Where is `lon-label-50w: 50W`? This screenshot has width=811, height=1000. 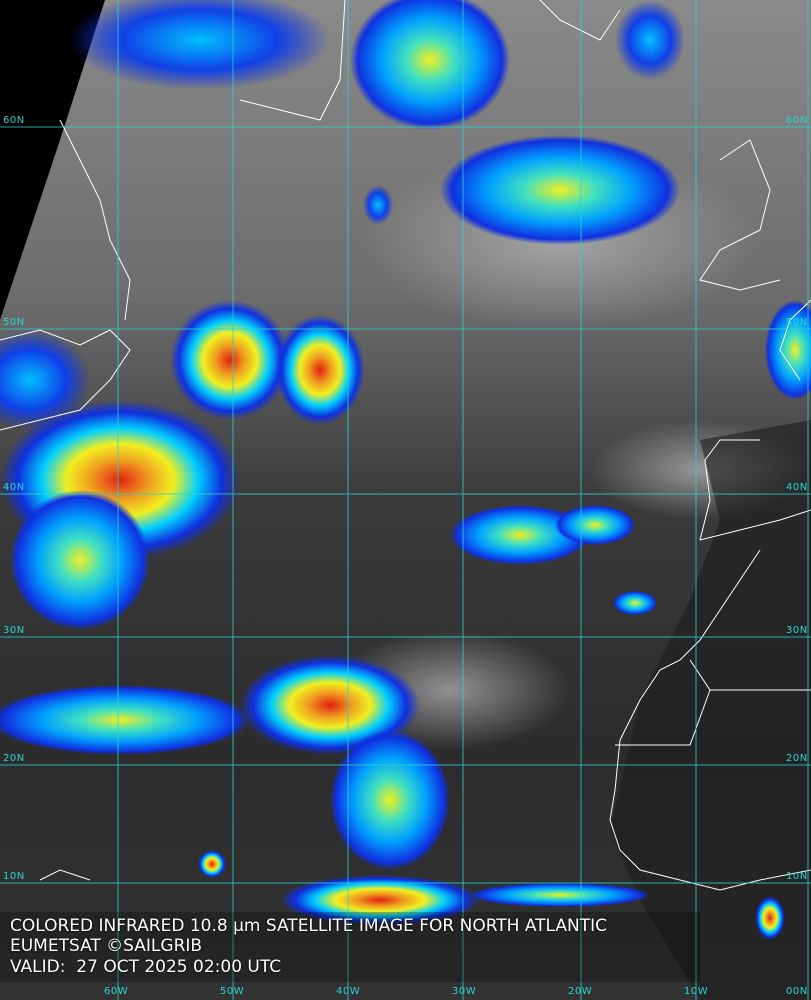 lon-label-50w: 50W is located at coordinates (232, 991).